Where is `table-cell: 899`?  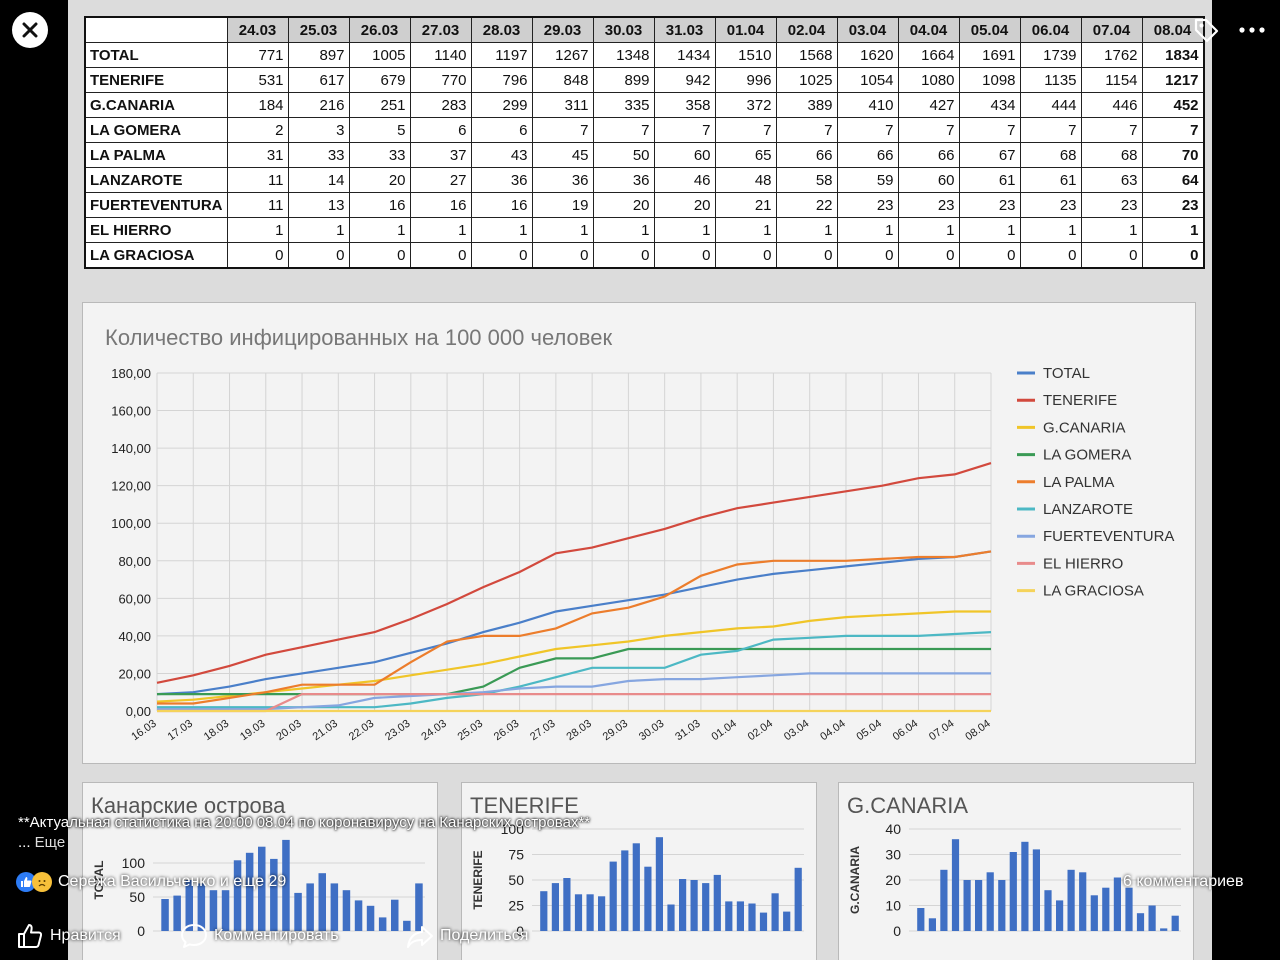 table-cell: 899 is located at coordinates (623, 80).